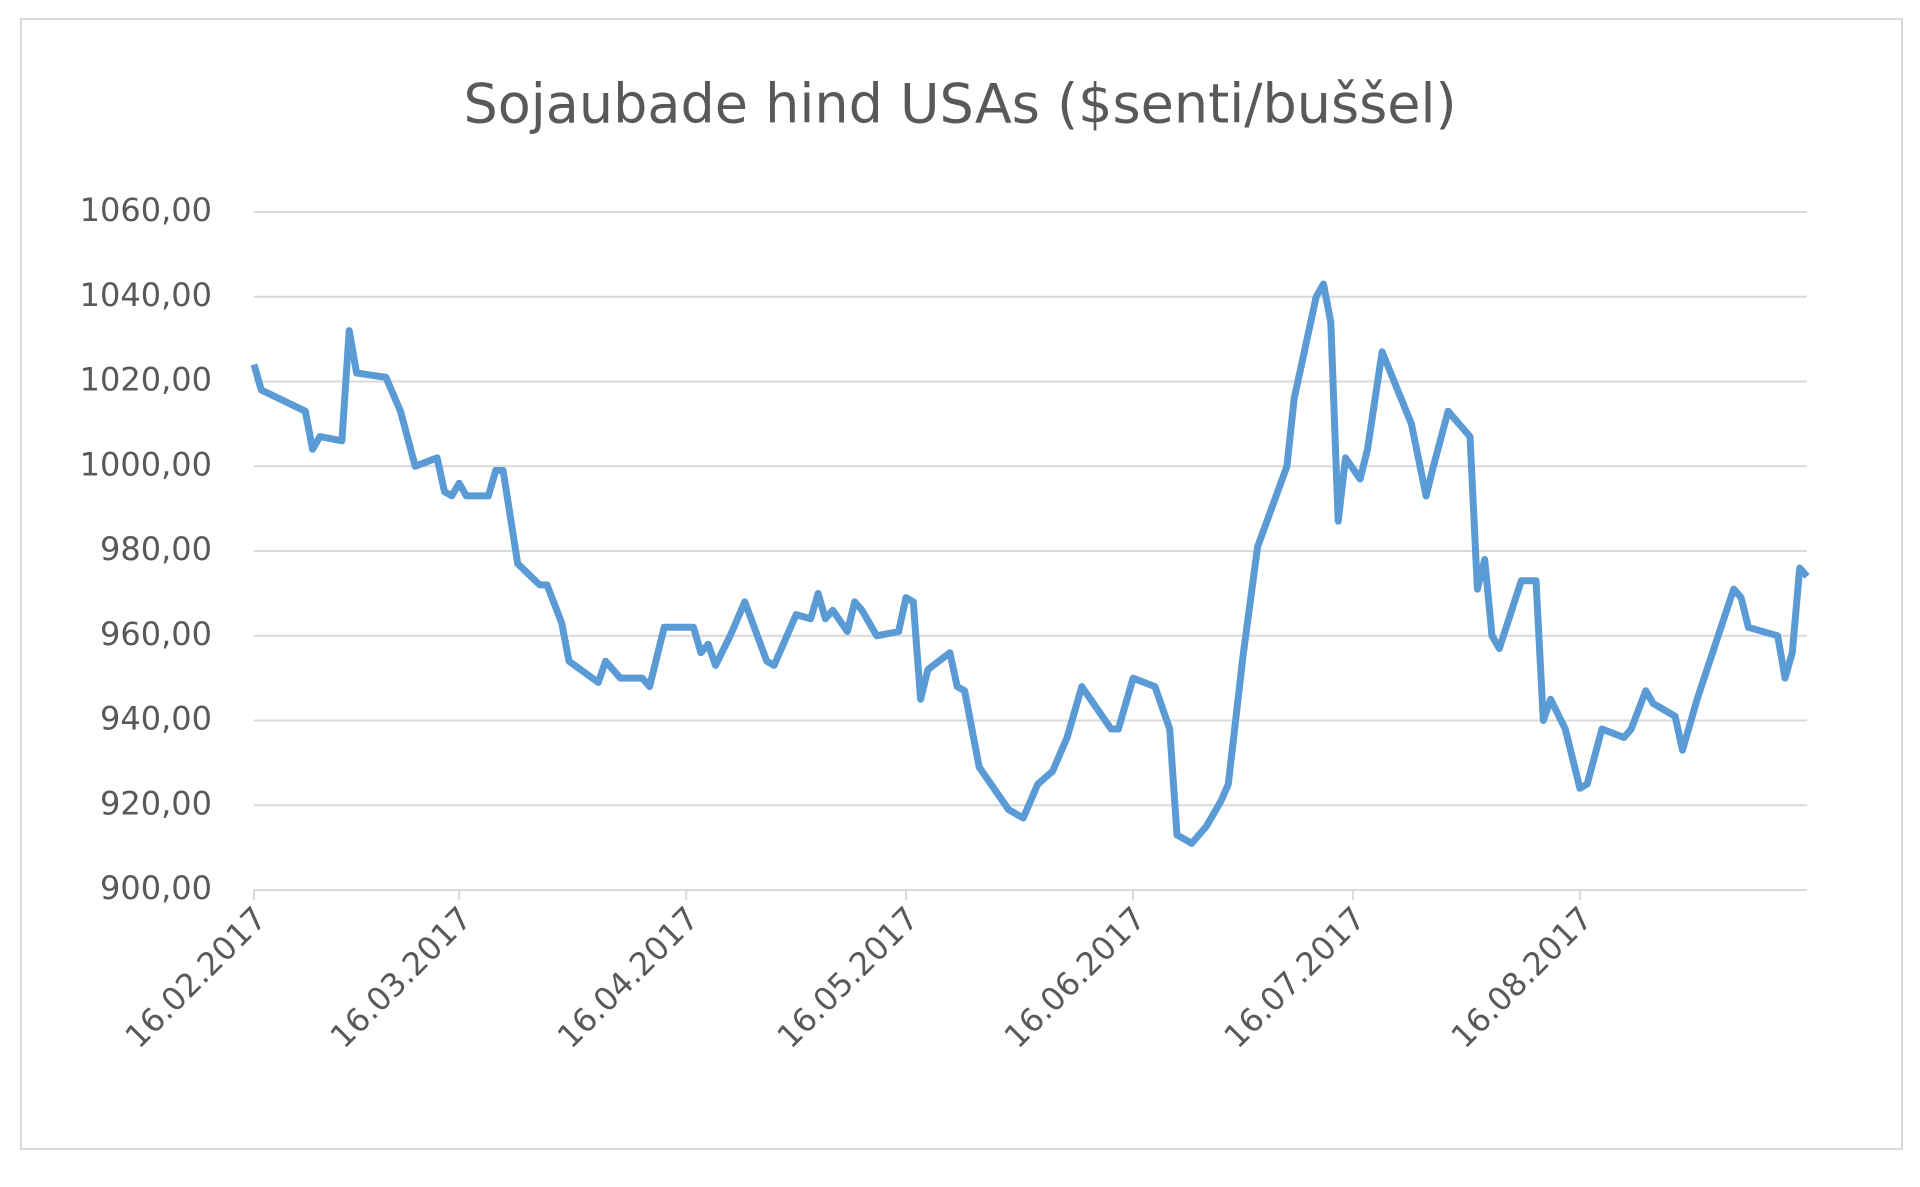 Image resolution: width=1920 pixels, height=1187 pixels. Describe the element at coordinates (156, 719) in the screenshot. I see `y-tick-label: 940,00` at that location.